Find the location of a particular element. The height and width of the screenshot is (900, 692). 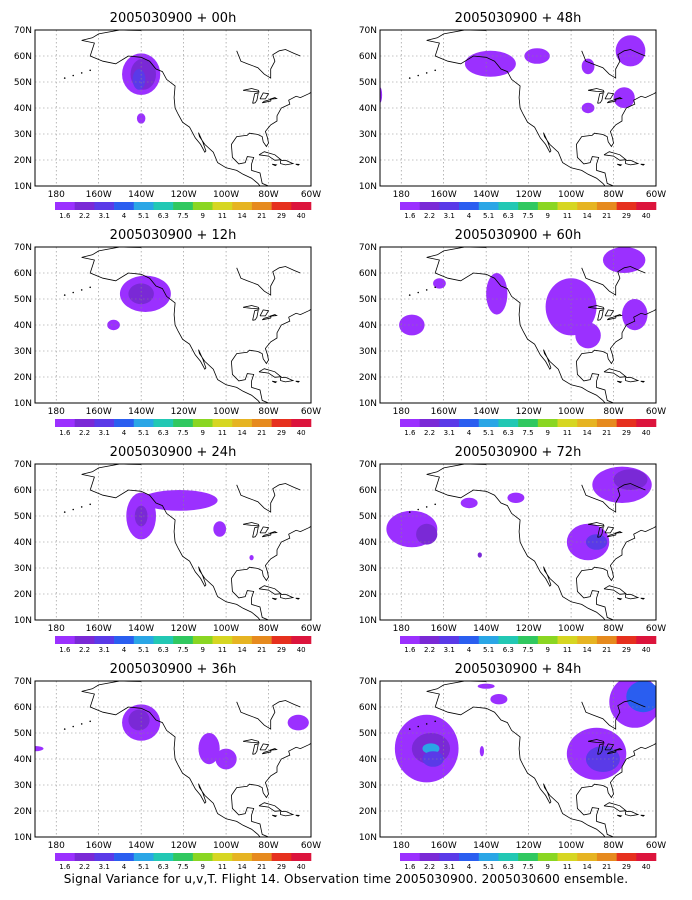

y-tick-label: 20N is located at coordinates (368, 595).